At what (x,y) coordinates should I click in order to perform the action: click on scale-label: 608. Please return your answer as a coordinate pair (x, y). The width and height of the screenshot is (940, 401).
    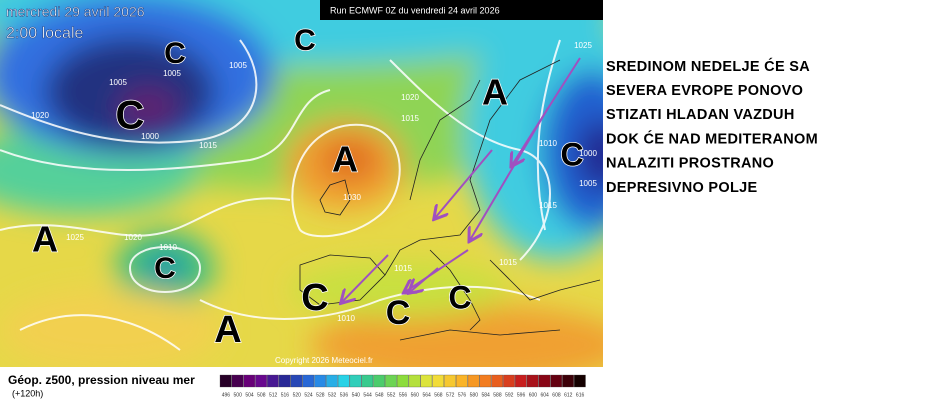
    Looking at the image, I should click on (556, 395).